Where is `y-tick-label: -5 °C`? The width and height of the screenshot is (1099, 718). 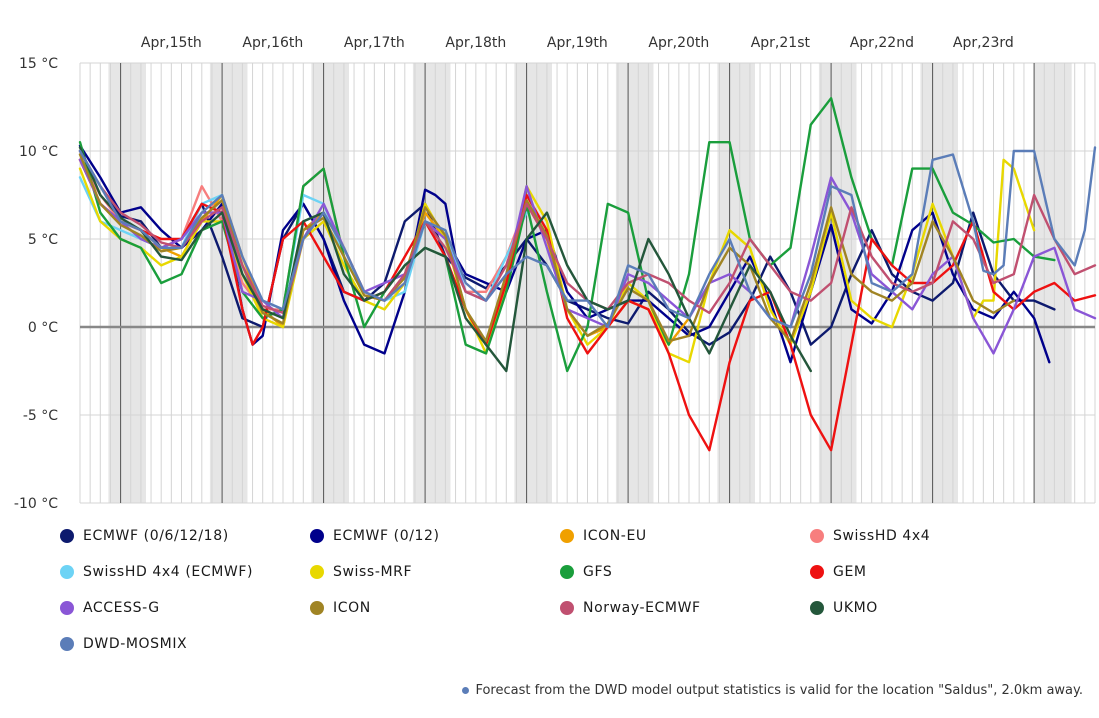
y-tick-label: -5 °C is located at coordinates (40, 416).